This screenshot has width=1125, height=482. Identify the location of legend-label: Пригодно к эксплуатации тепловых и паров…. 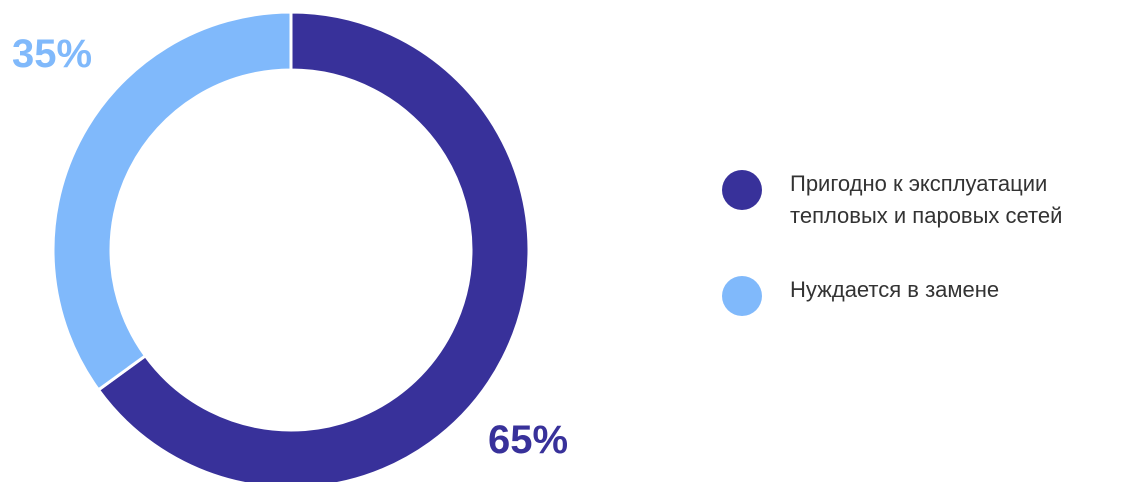
(926, 199).